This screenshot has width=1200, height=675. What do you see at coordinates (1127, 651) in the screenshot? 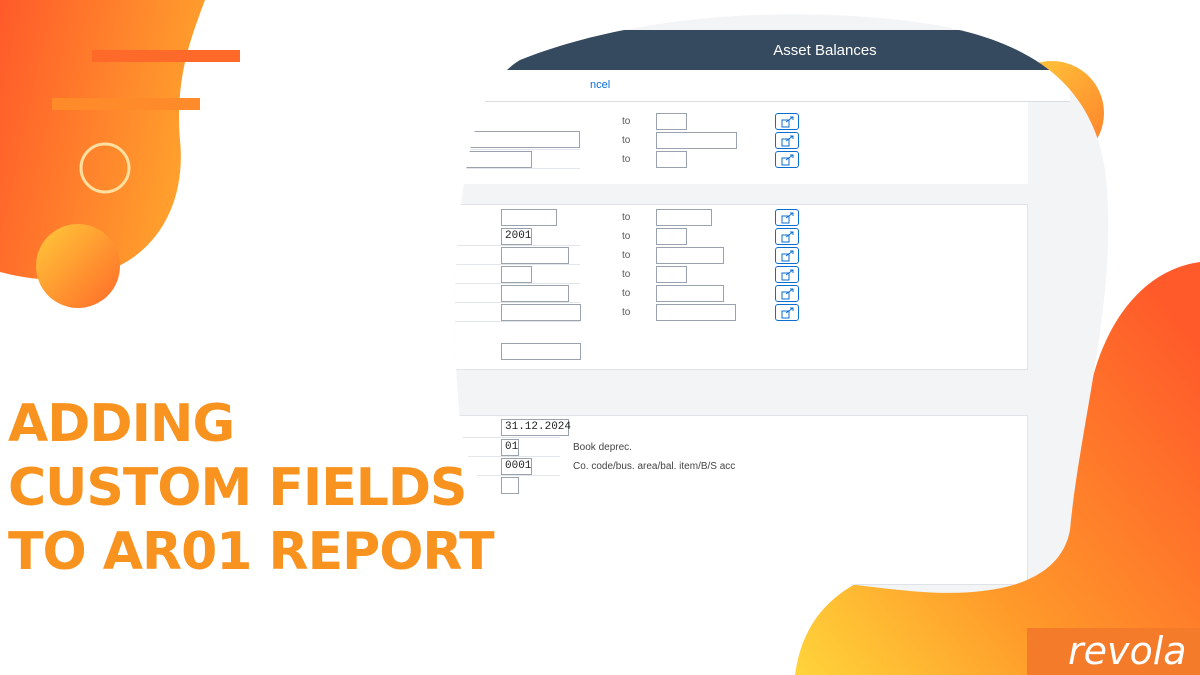
I see `revola-logo: revola` at bounding box center [1127, 651].